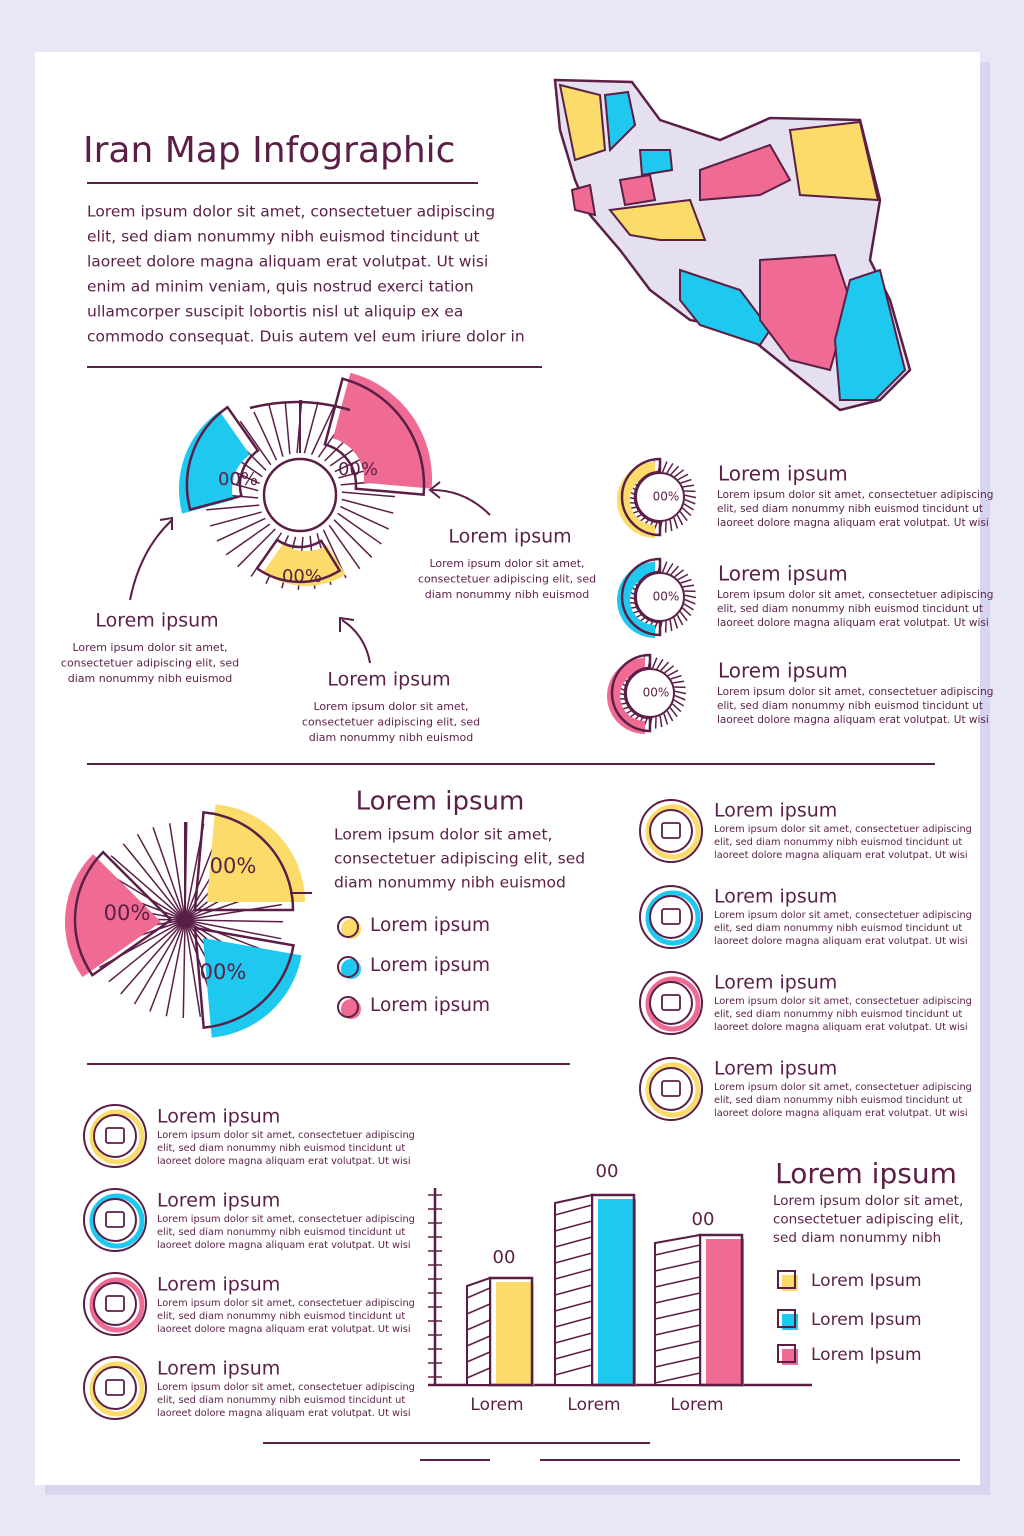  I want to click on pie-yellow-shadow, so click(256, 853).